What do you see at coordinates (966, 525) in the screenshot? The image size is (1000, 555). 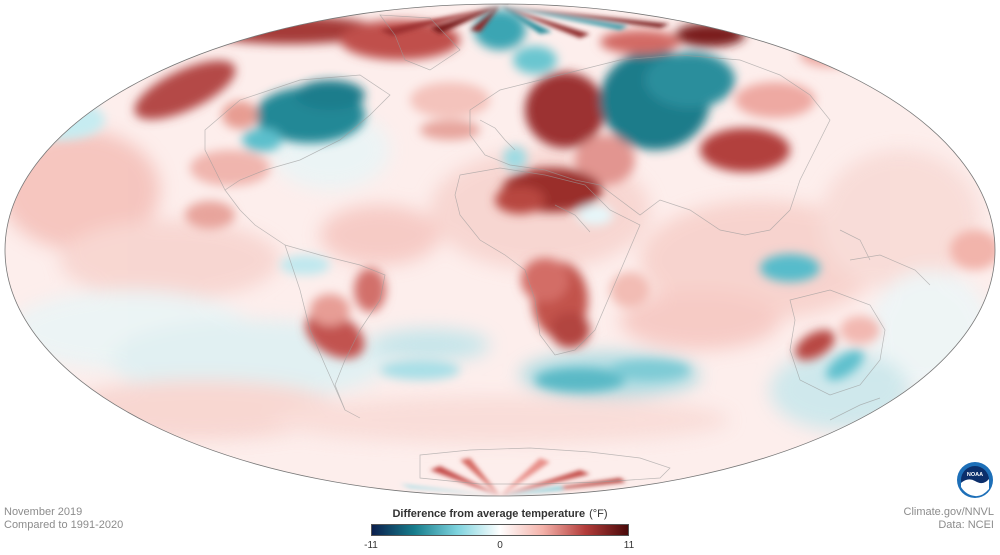 I see `data-source-credit: Data: NCEI` at bounding box center [966, 525].